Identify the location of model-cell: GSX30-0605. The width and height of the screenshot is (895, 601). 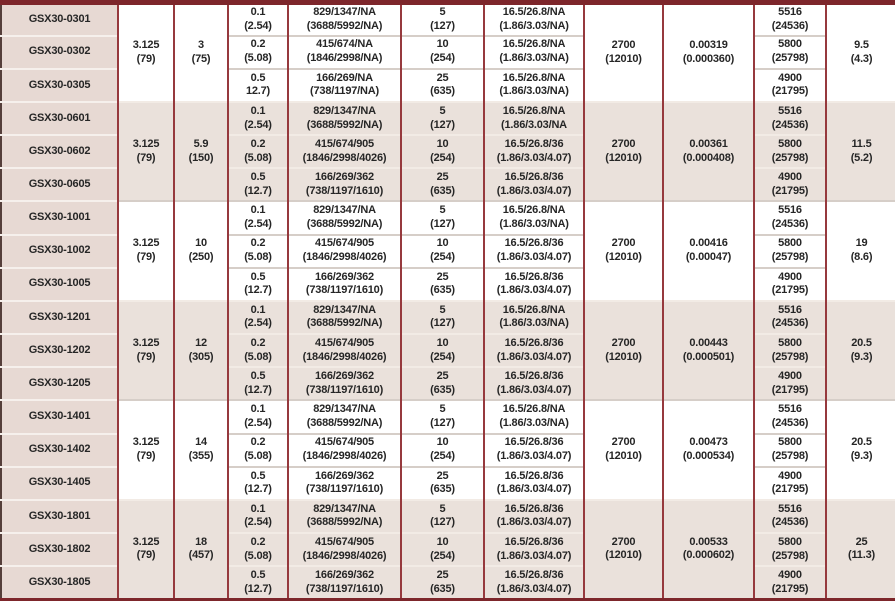
(59, 184).